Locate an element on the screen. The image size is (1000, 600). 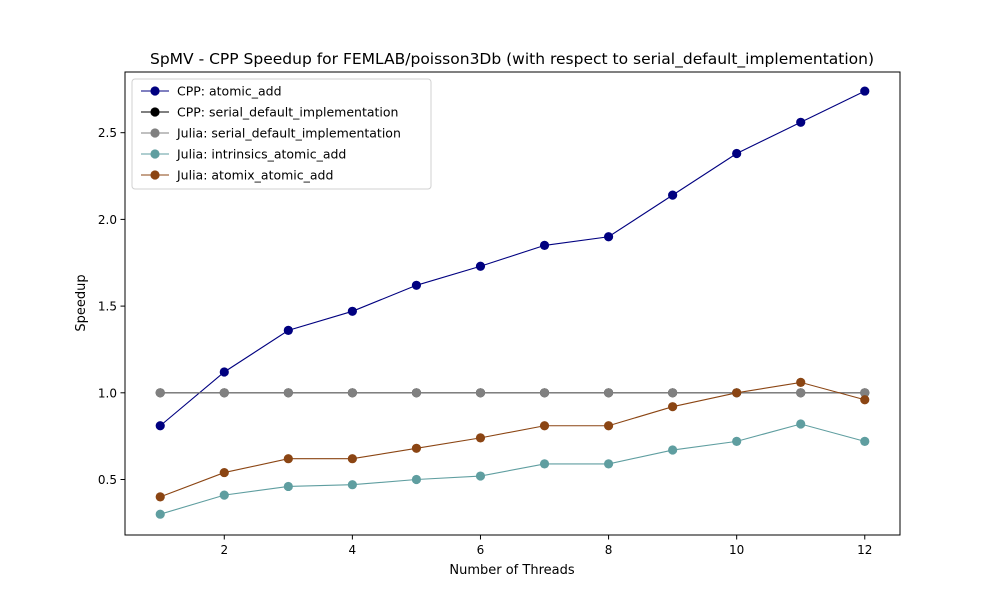
x-tick-label: 10 is located at coordinates (736, 550).